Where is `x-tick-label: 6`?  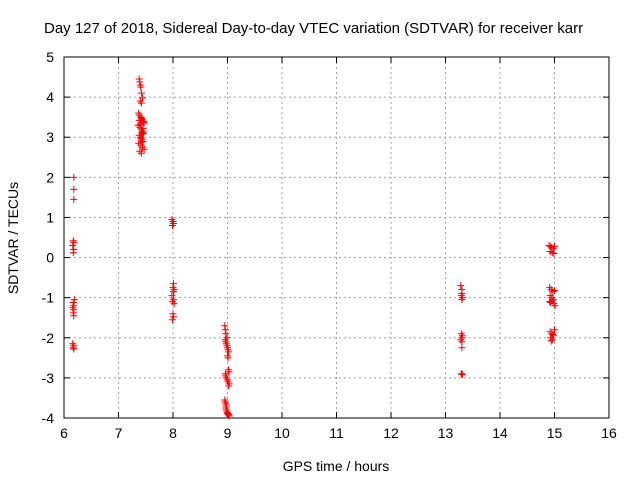
x-tick-label: 6 is located at coordinates (64, 433).